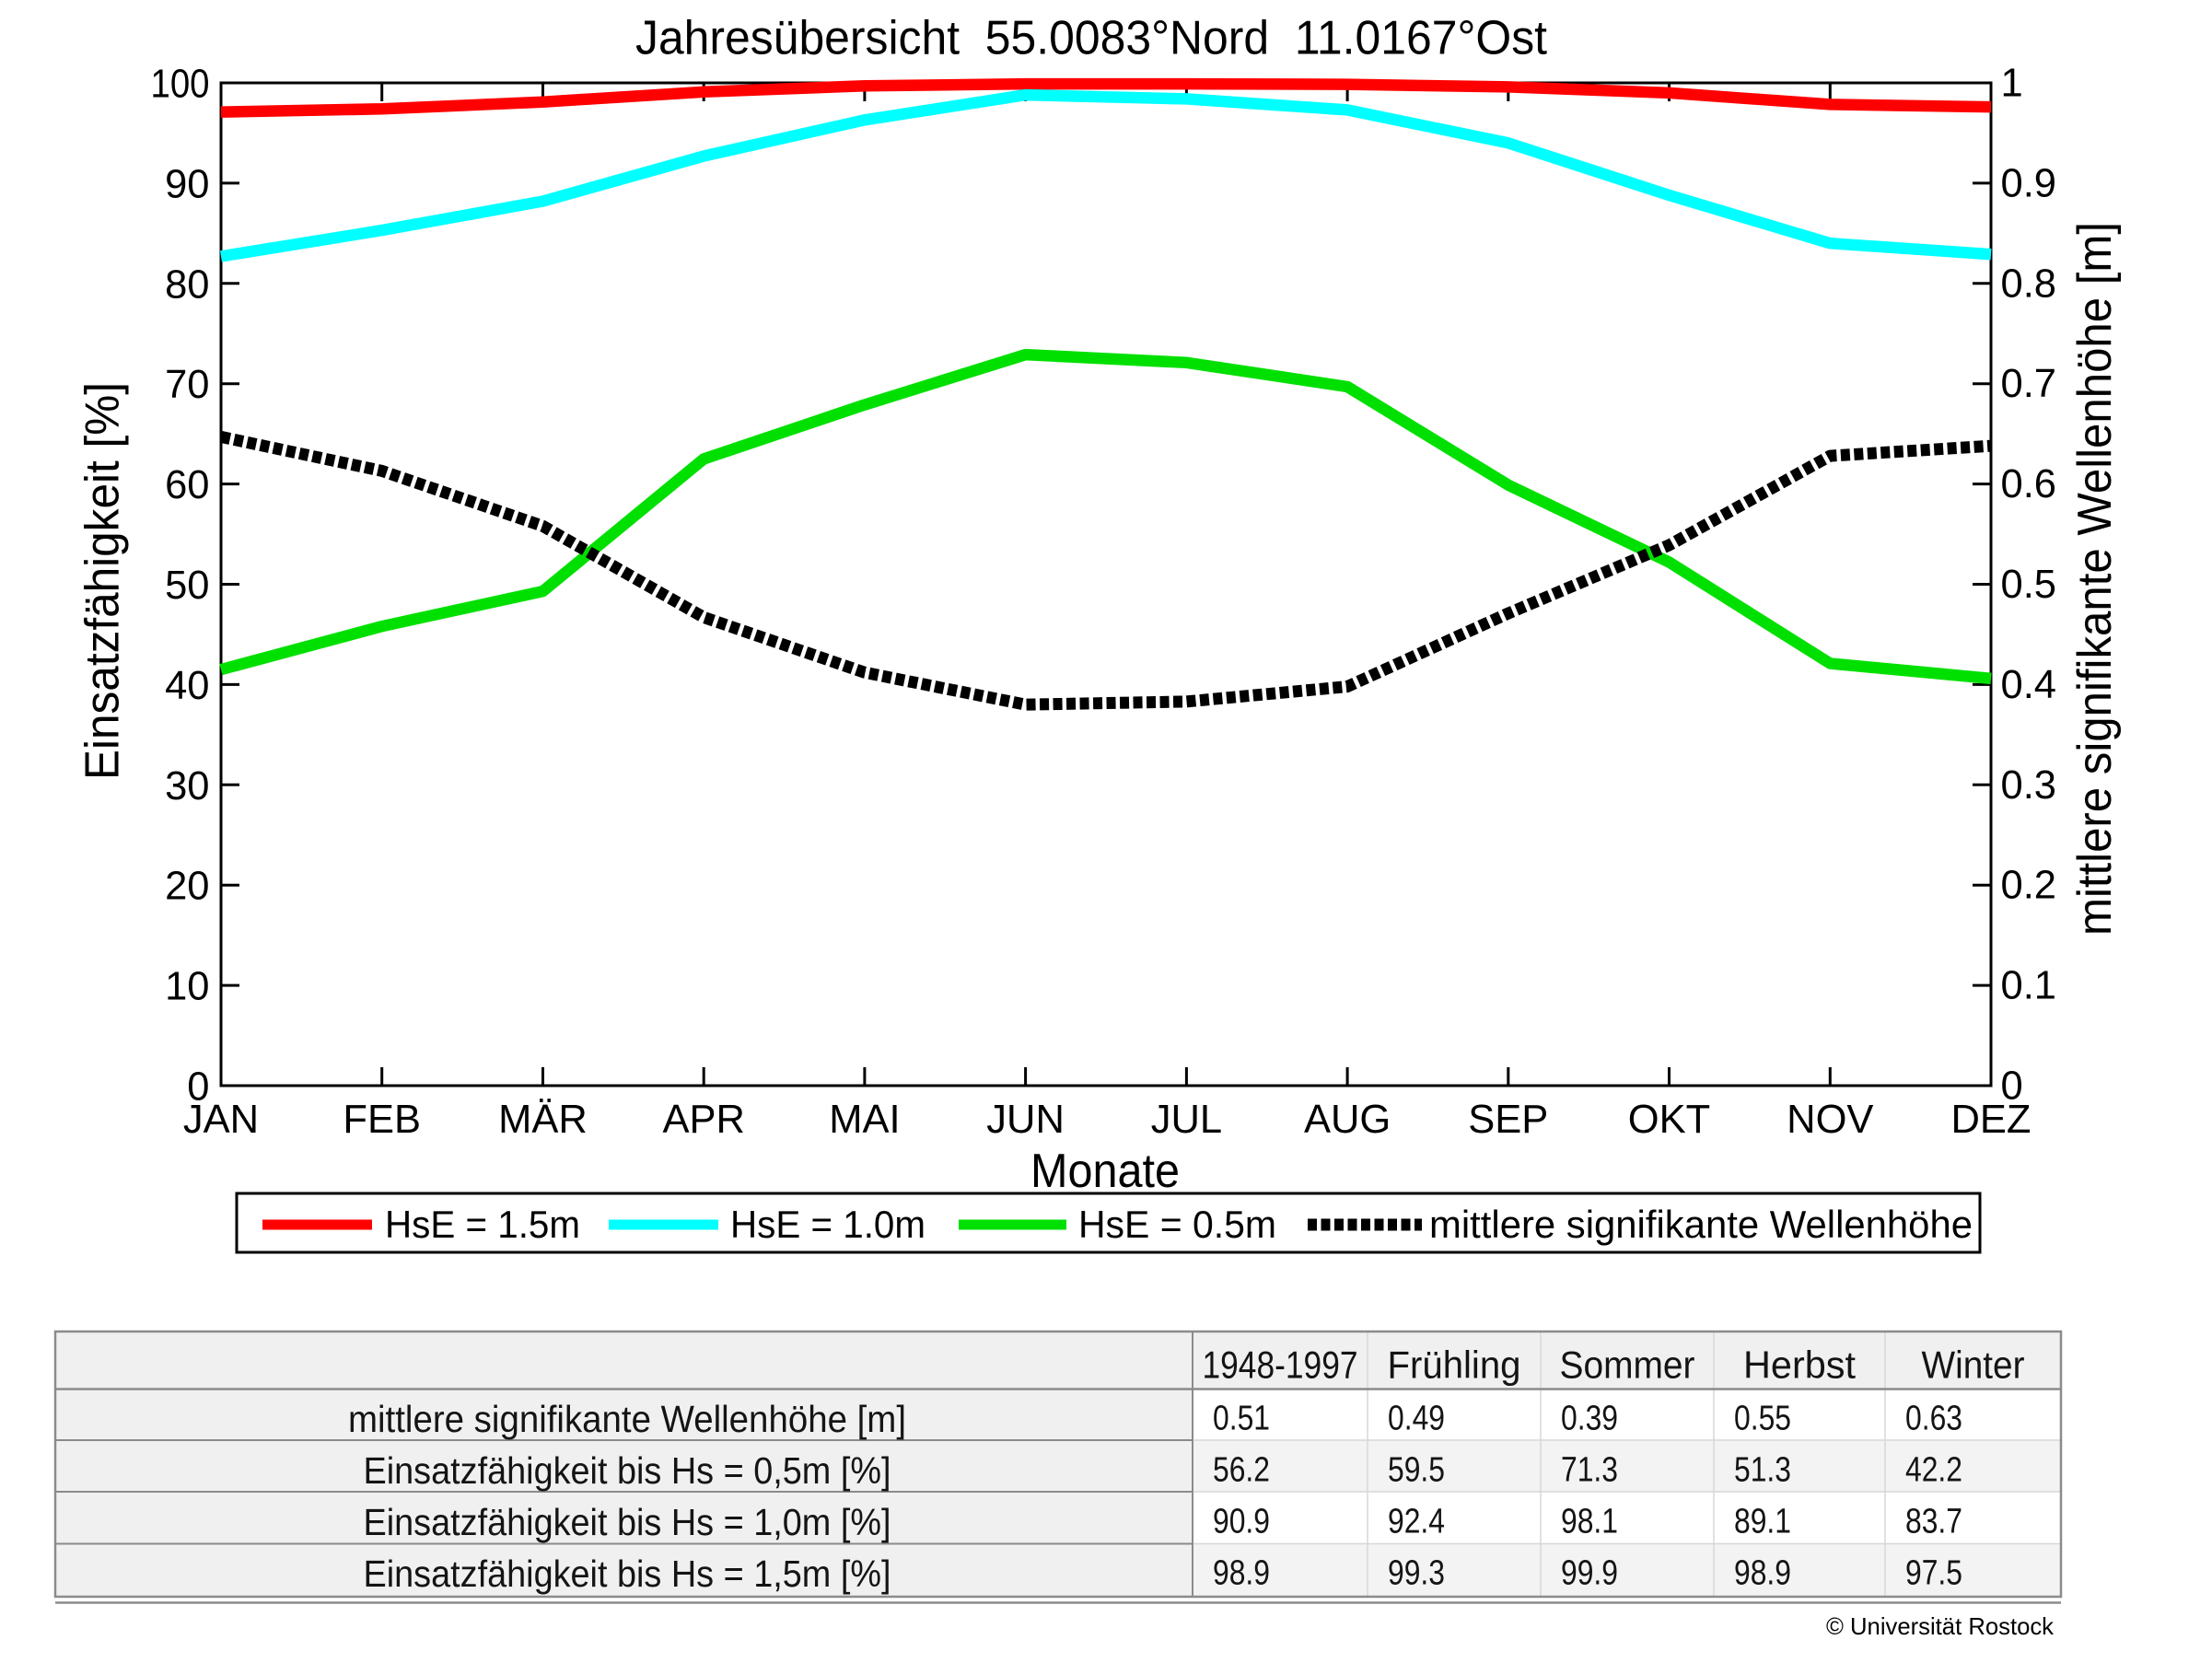 Image resolution: width=2212 pixels, height=1663 pixels. What do you see at coordinates (865, 1120) in the screenshot?
I see `svg-text: MAI` at bounding box center [865, 1120].